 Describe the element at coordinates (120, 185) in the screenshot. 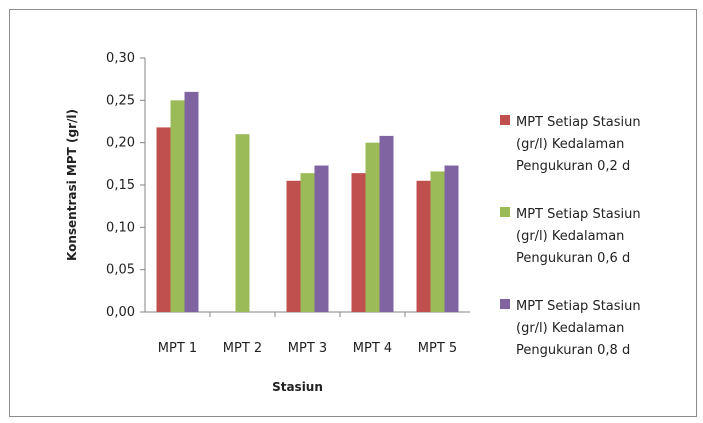

I see `y-tick-label: 0,15` at that location.